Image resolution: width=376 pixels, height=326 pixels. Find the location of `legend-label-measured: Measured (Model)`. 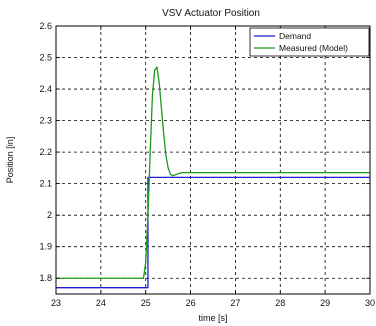

legend-label-measured: Measured (Model) is located at coordinates (313, 48).